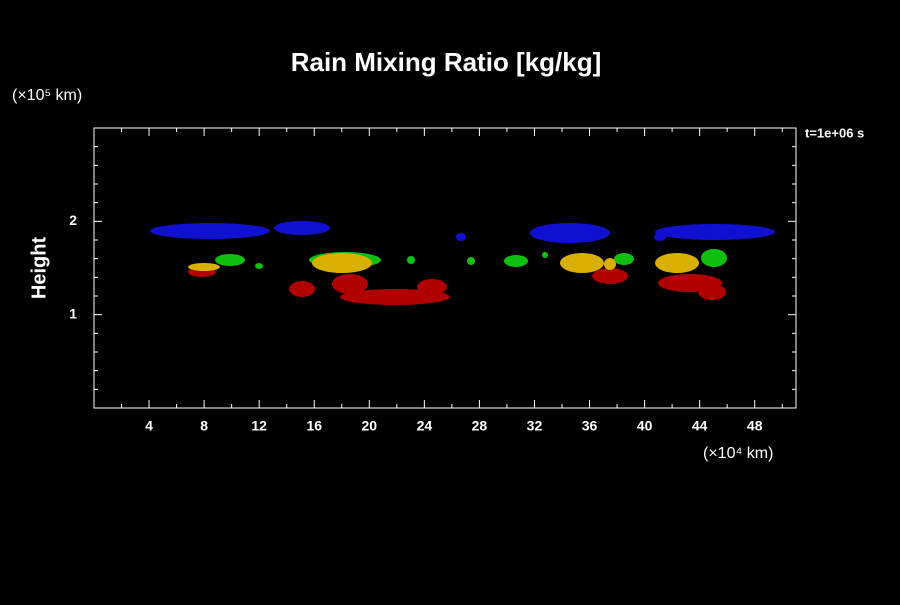  I want to click on annotation: t=1e+06 s, so click(834, 132).